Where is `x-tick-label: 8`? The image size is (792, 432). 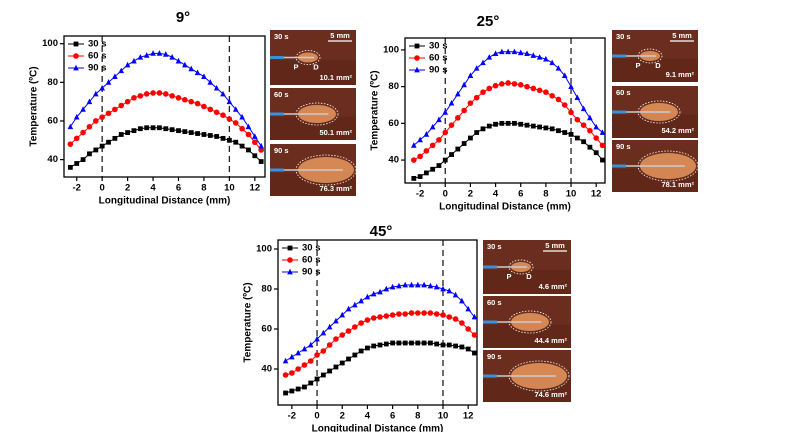
x-tick-label: 8 is located at coordinates (203, 188).